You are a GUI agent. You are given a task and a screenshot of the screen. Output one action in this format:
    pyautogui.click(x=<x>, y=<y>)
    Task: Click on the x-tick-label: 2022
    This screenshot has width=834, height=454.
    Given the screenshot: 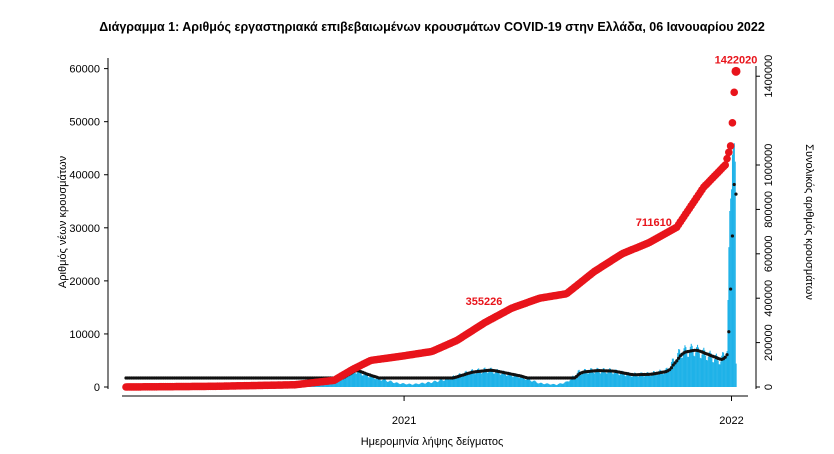 What is the action you would take?
    pyautogui.click(x=731, y=421)
    